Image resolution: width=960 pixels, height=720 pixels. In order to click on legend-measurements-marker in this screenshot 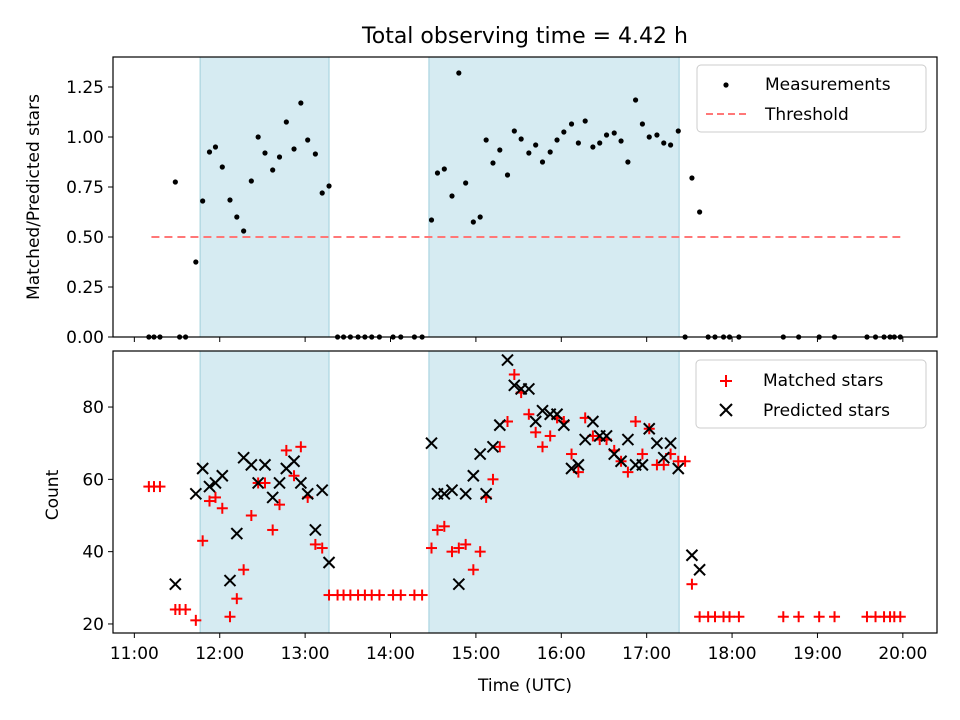, I will do `click(726, 85)`.